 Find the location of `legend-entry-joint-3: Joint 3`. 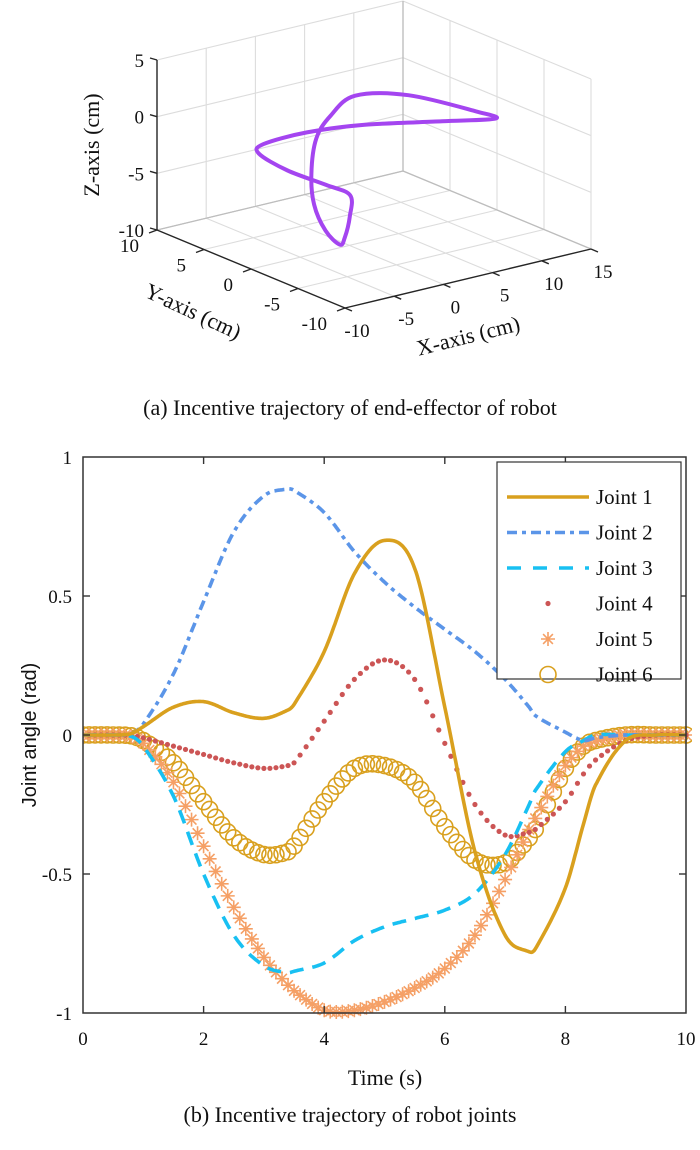

legend-entry-joint-3: Joint 3 is located at coordinates (580, 568).